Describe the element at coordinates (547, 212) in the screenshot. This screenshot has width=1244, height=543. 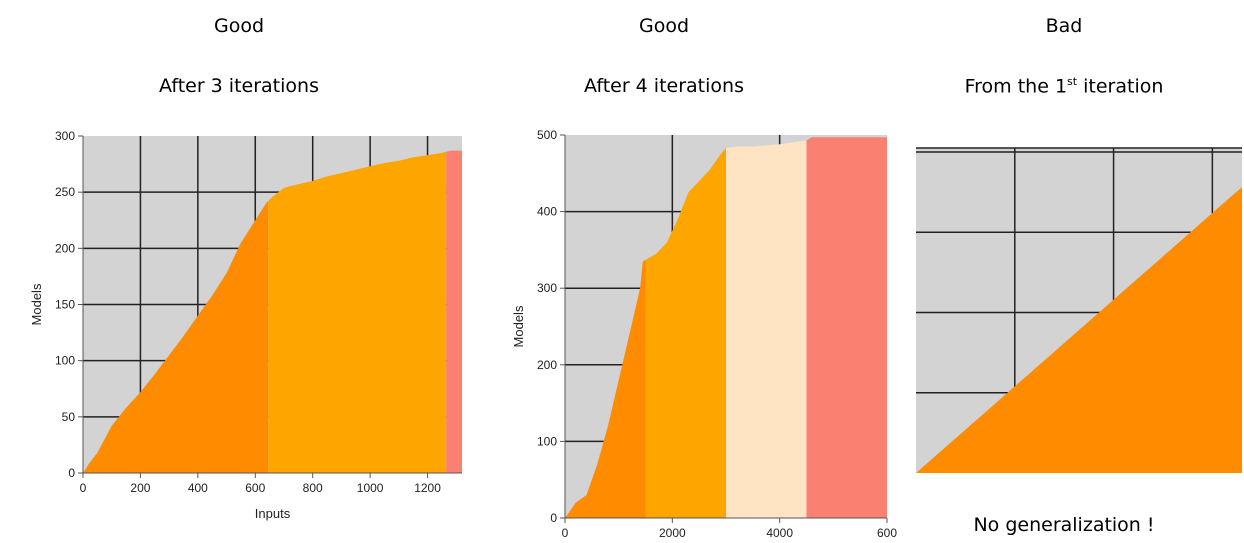
I see `chart-2-y-tick-label: 400` at that location.